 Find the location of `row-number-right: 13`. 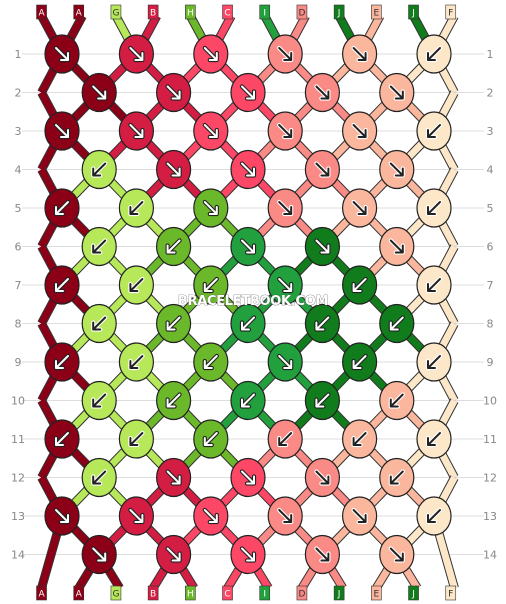

row-number-right: 13 is located at coordinates (490, 516).